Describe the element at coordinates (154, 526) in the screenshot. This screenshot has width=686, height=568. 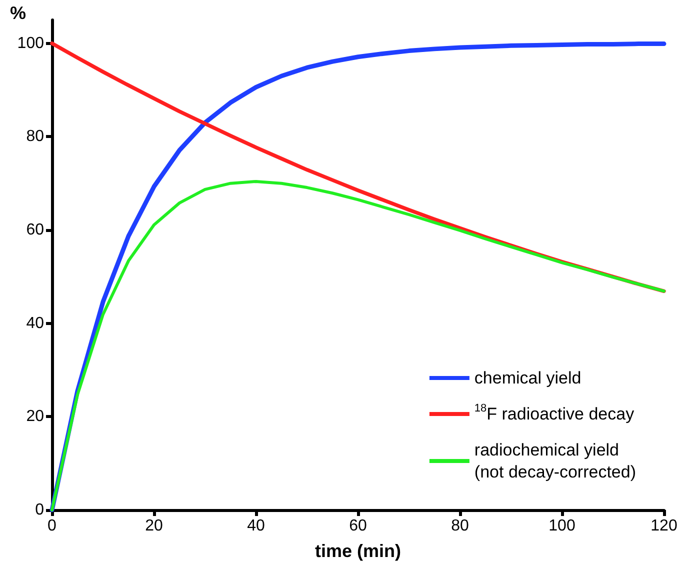
I see `x-tick-label: 20` at that location.